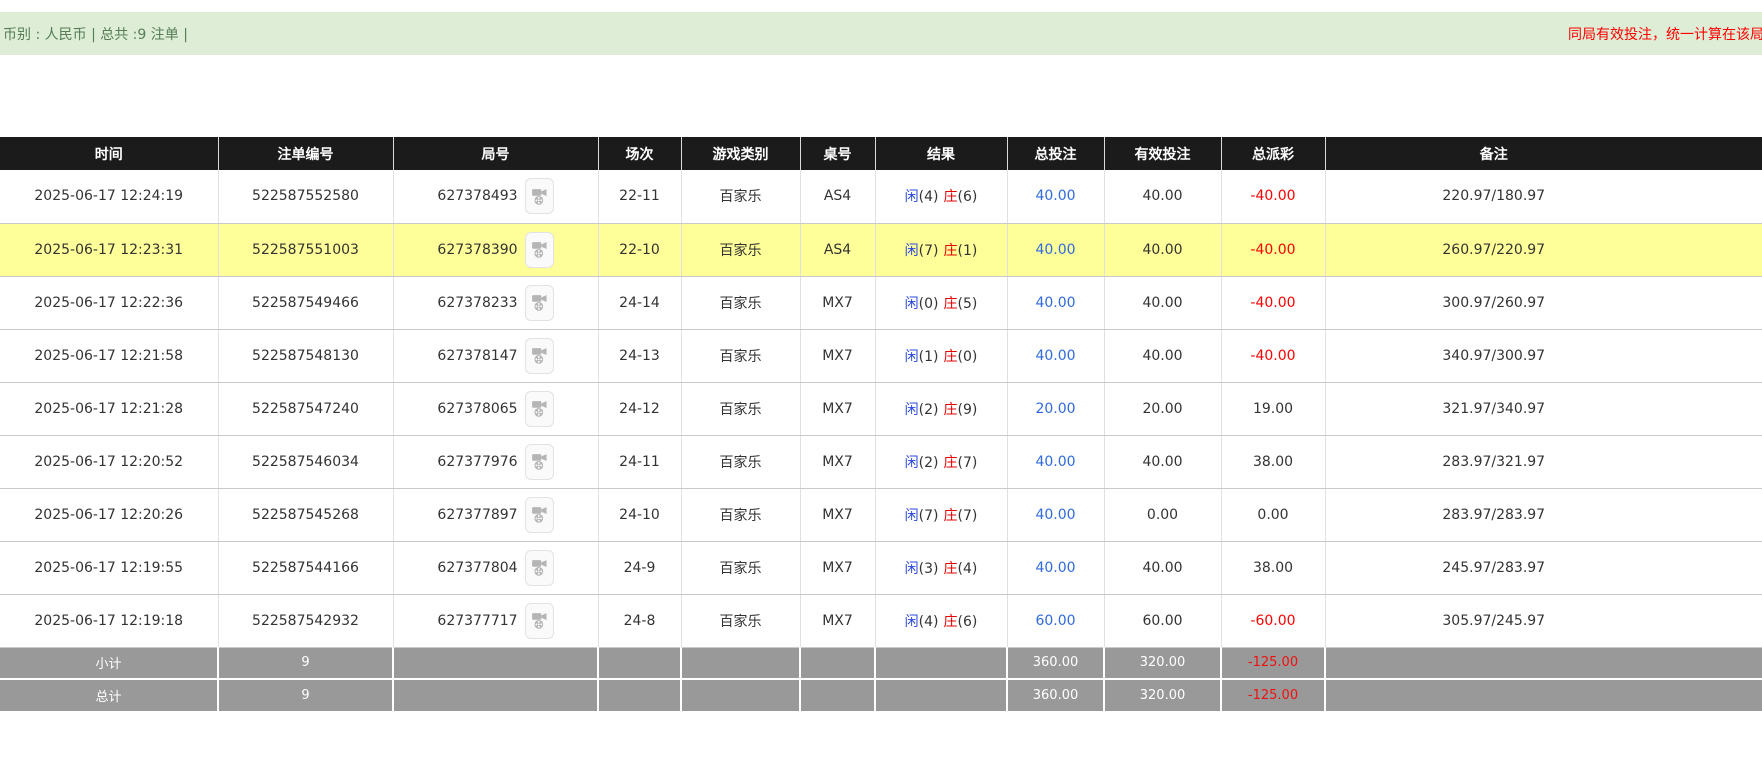 This screenshot has height=768, width=1762. I want to click on round-id-text: 627378390, so click(477, 249).